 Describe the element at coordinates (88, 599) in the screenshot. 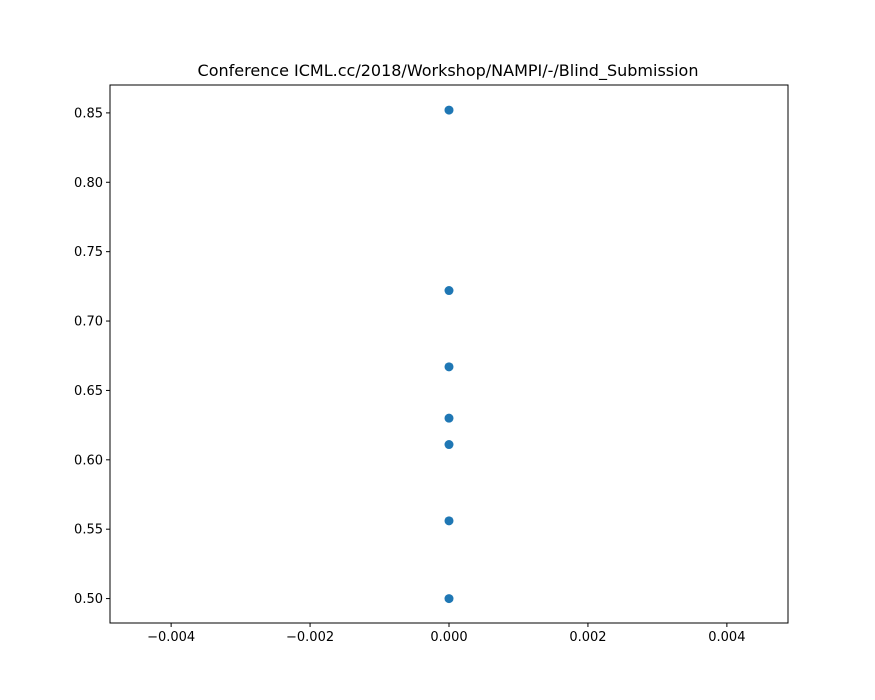

I see `y-tick-label: 0.50` at that location.